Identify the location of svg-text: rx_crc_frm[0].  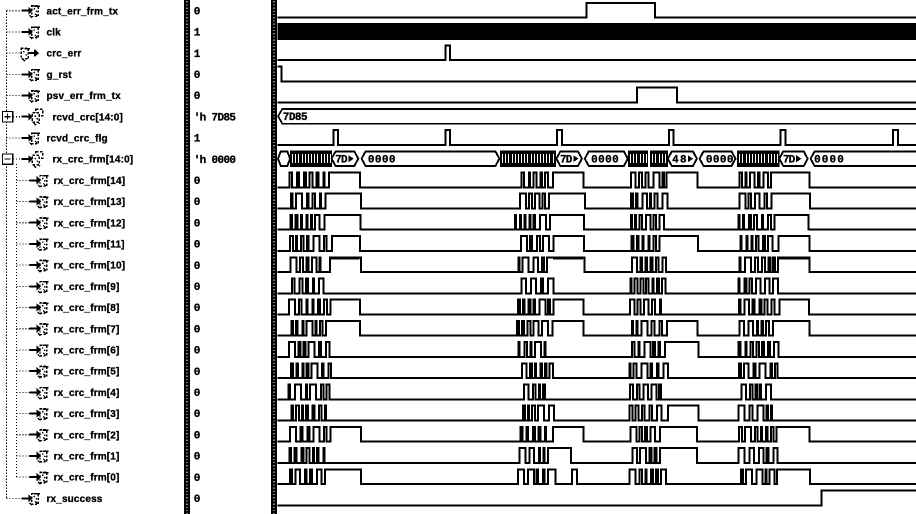
(87, 478).